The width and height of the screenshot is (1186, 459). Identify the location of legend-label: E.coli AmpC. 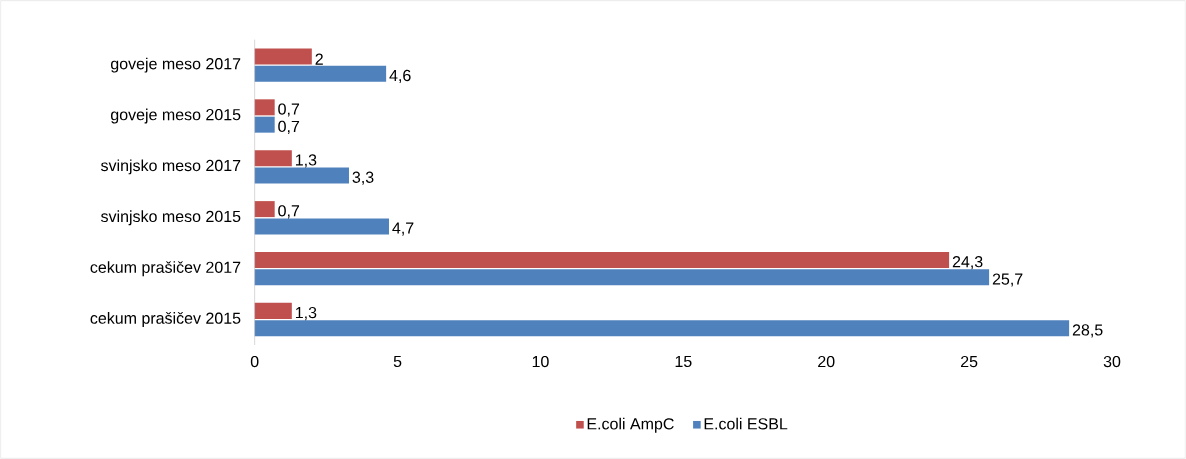
(630, 425).